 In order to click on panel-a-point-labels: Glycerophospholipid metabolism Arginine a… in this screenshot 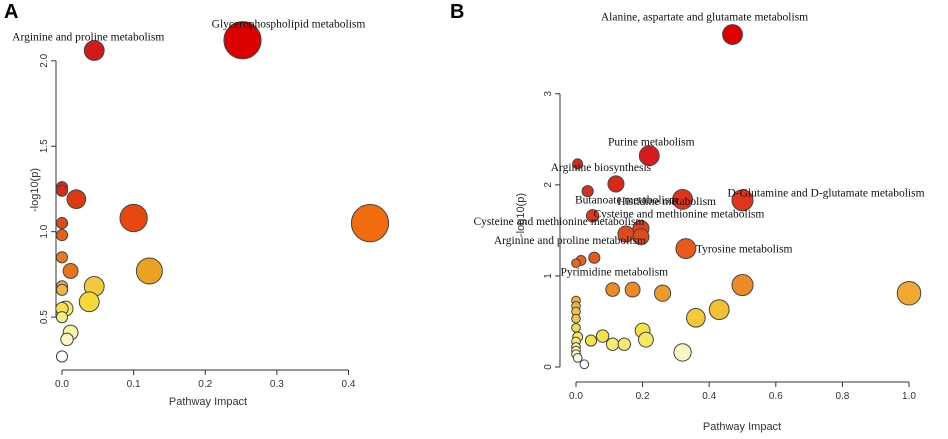, I will do `click(188, 30)`.